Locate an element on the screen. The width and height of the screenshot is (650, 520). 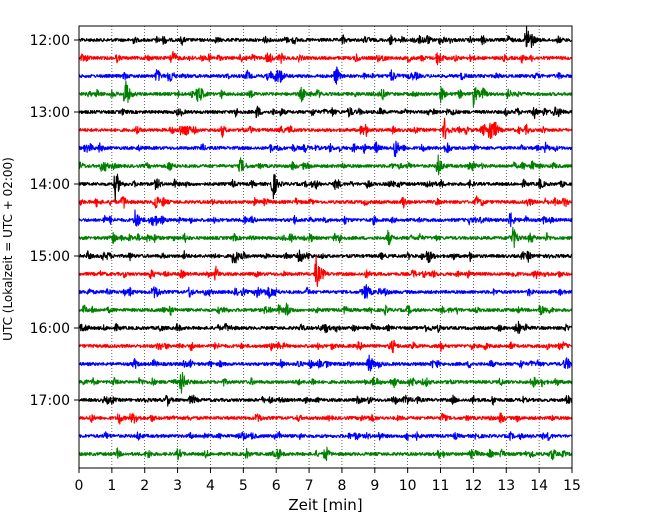
y-tick-label: 14:00 is located at coordinates (50, 185).